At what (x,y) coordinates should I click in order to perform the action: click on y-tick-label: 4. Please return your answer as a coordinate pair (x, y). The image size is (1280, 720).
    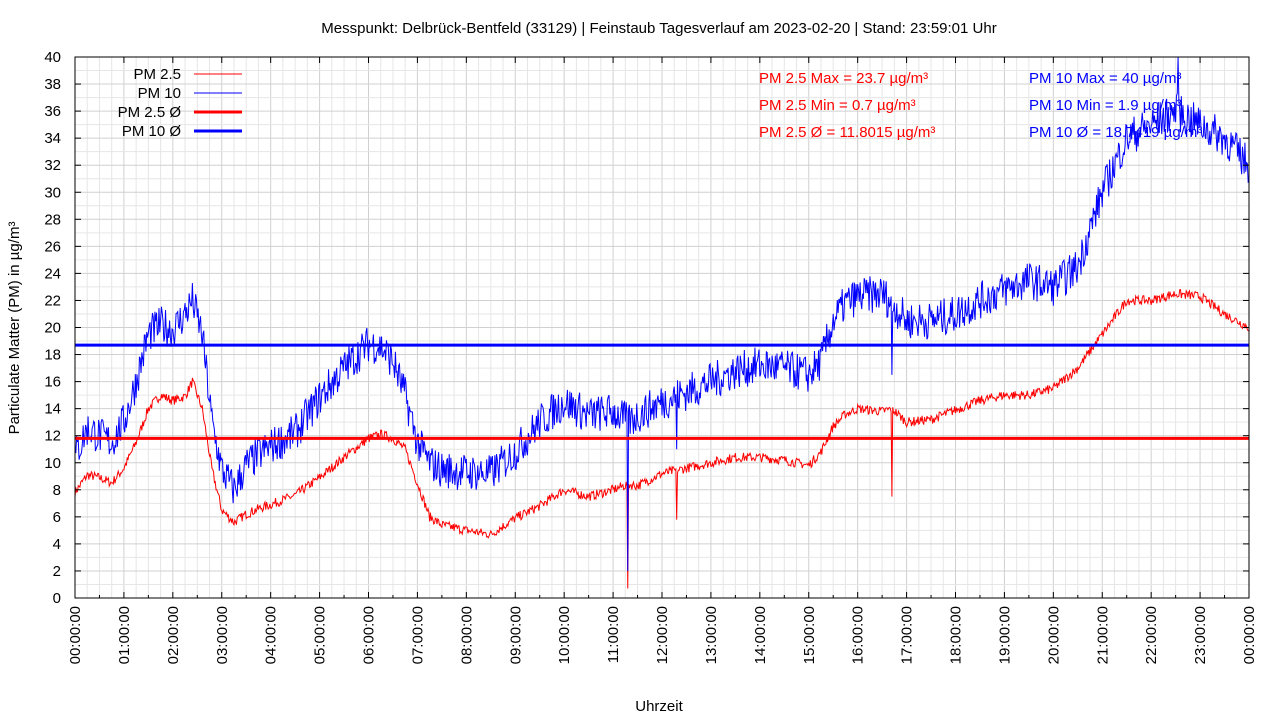
    Looking at the image, I should click on (57, 544).